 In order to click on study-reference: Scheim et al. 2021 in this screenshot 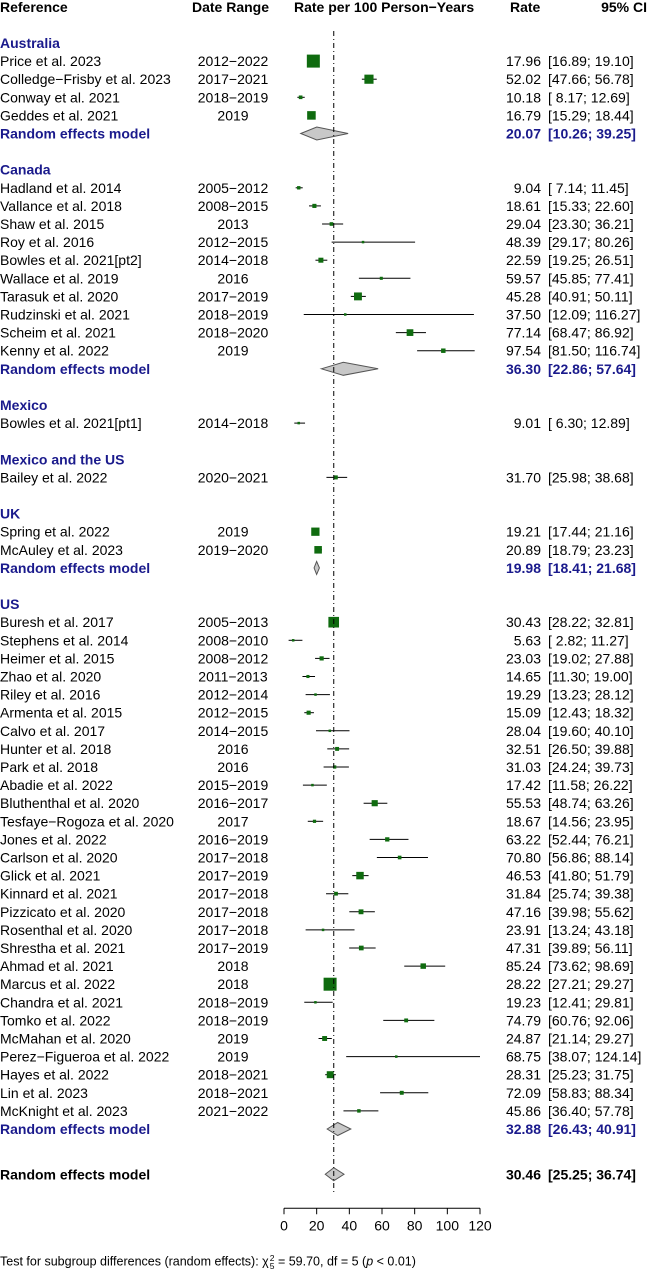, I will do `click(58, 333)`.